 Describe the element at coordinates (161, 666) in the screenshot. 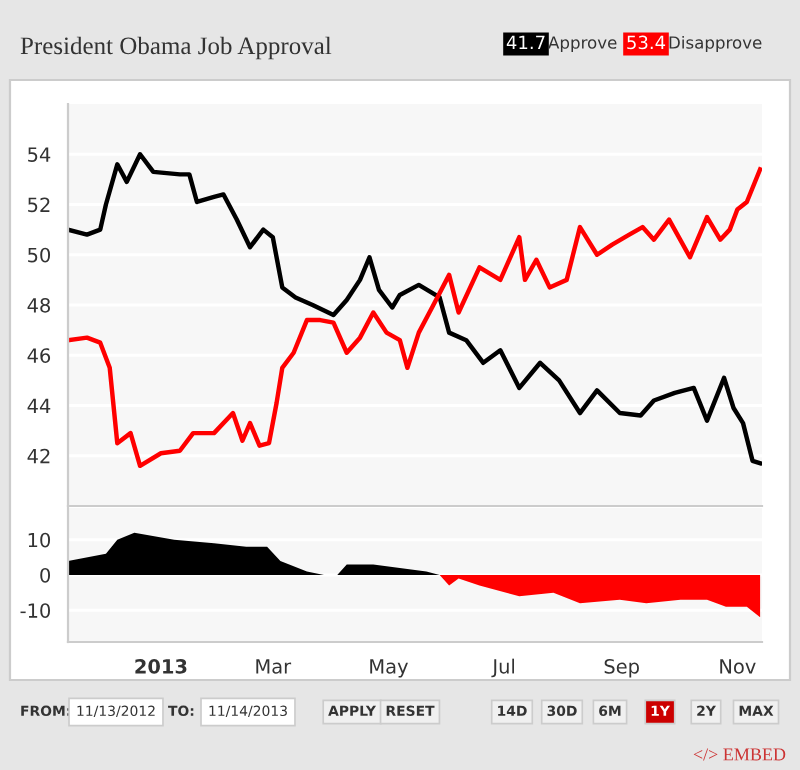

I see `x-tick-label: 2013` at that location.